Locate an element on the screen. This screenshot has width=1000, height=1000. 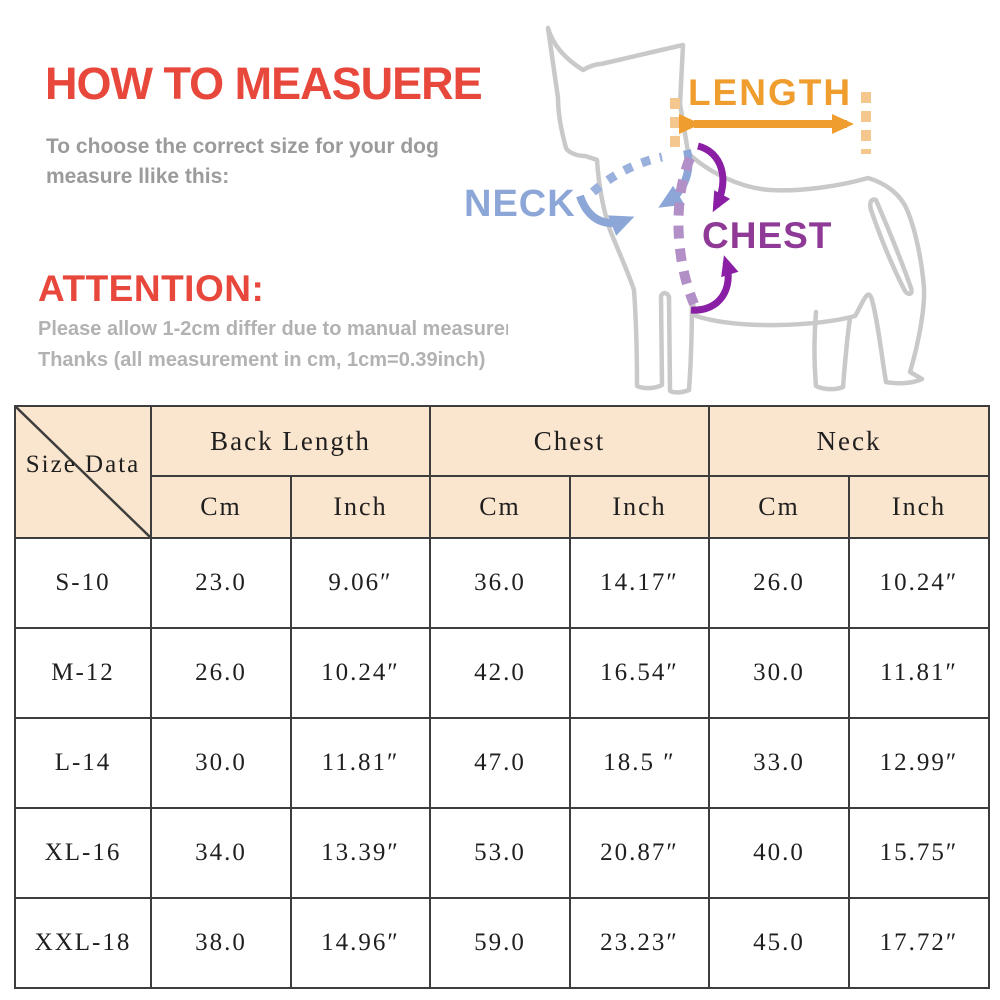
value-cell: 33.0 is located at coordinates (779, 763).